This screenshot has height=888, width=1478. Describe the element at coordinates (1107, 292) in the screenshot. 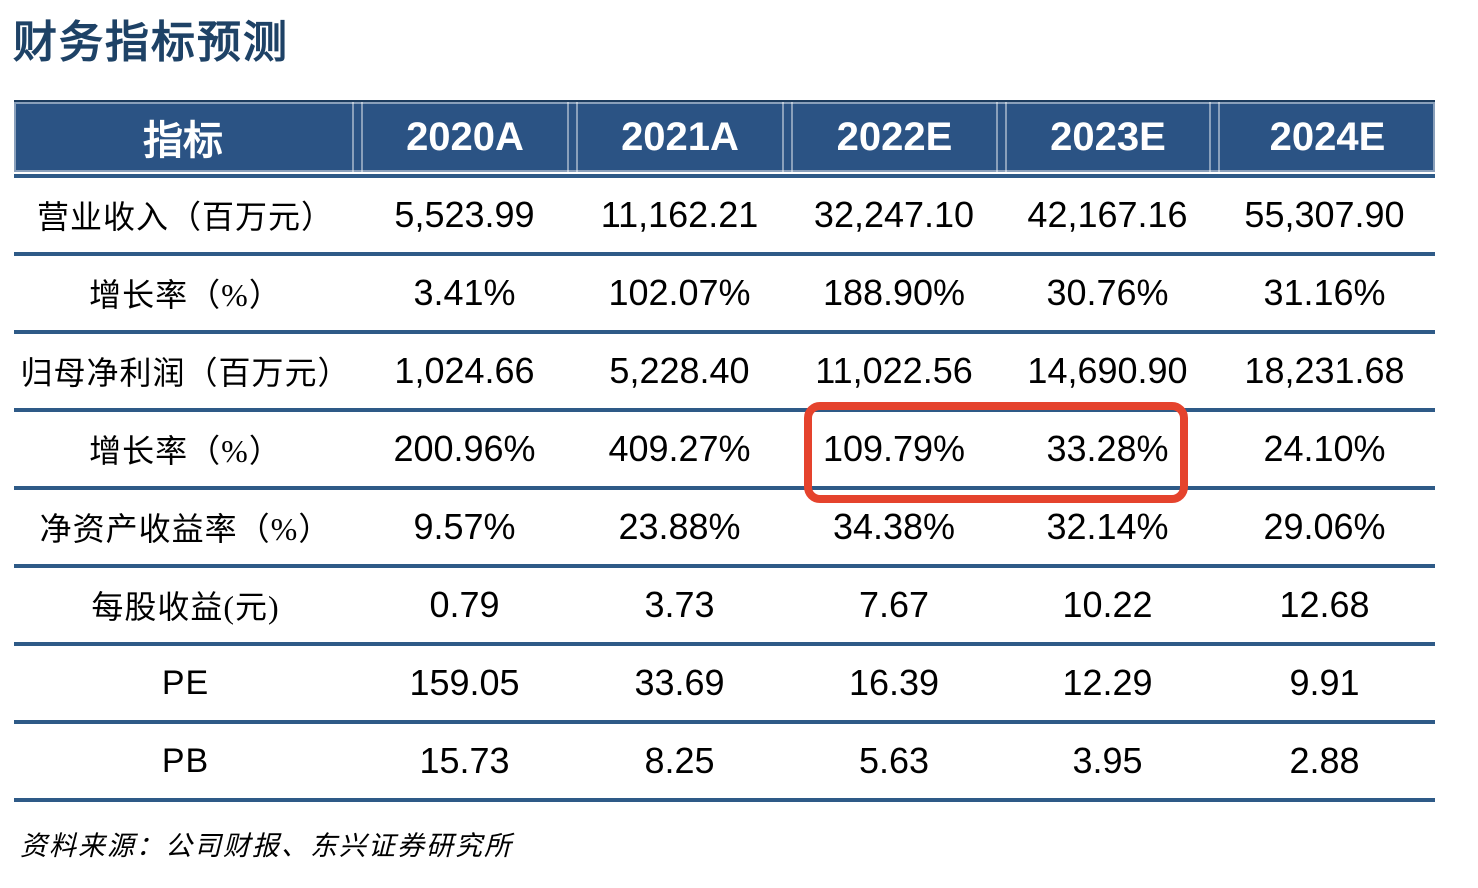

I see `cell-value: 30.76%` at that location.